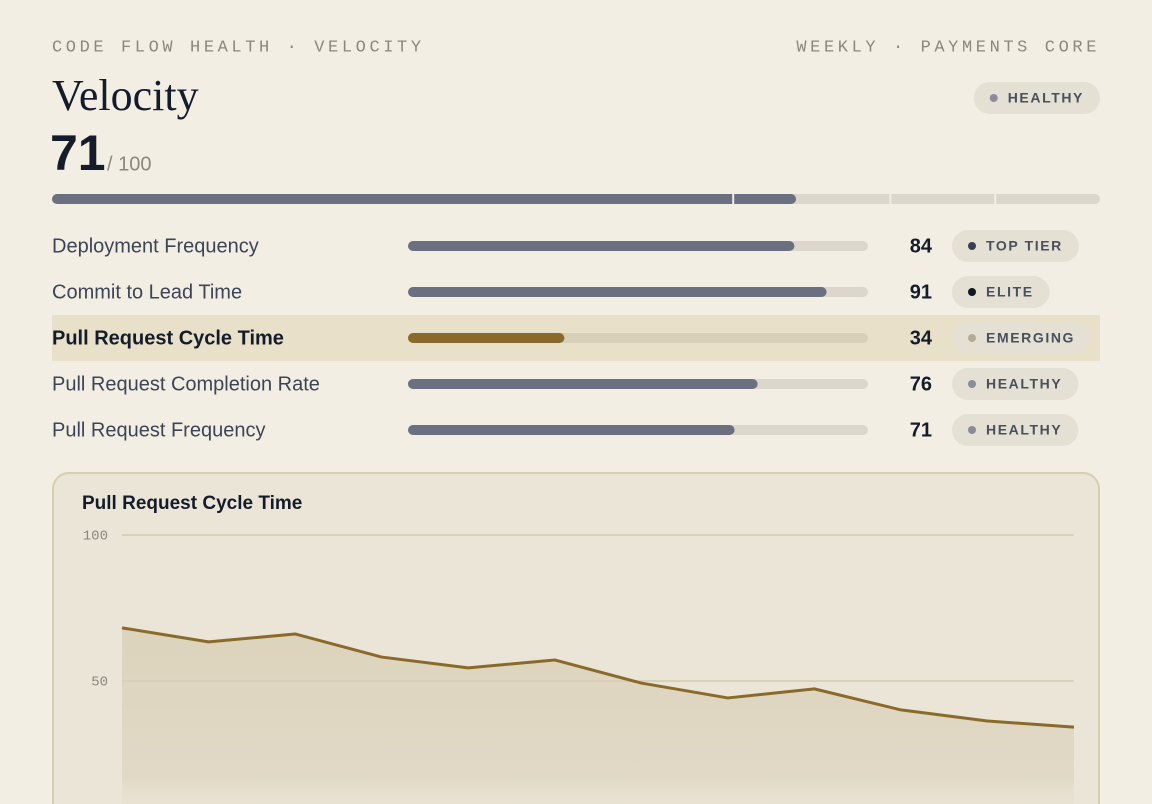 This screenshot has height=804, width=1152. I want to click on badge-label: EMERGING, so click(1030, 338).